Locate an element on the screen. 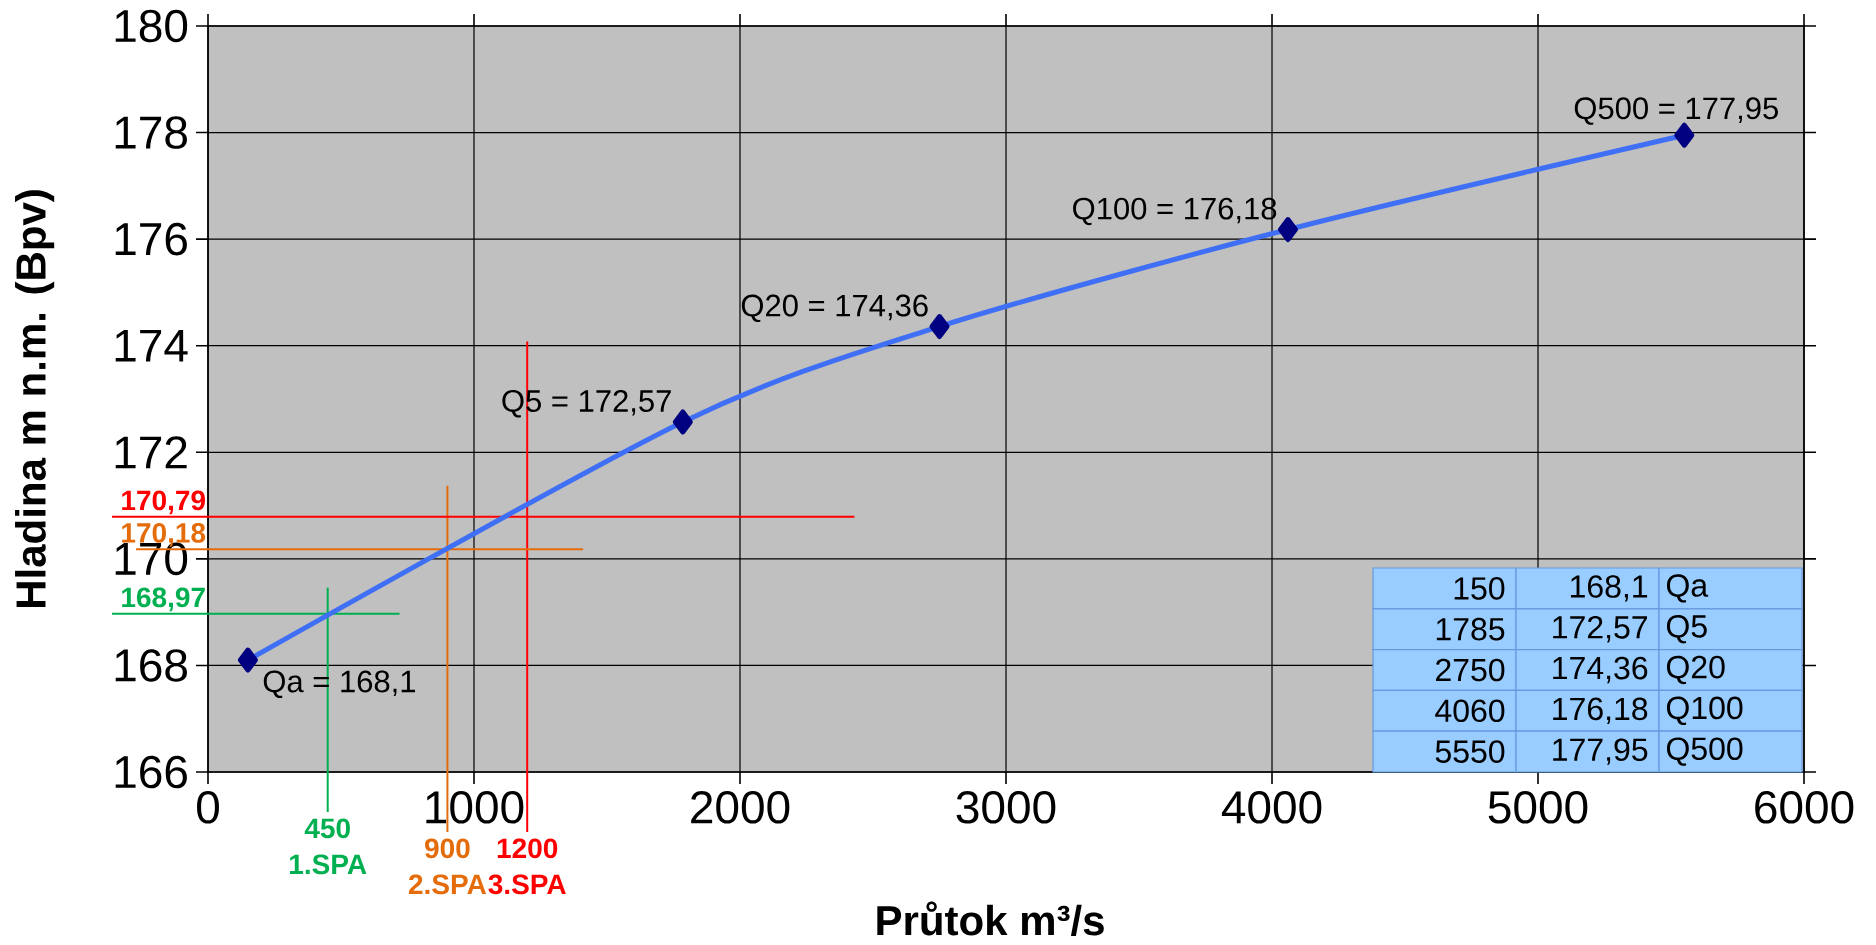 The width and height of the screenshot is (1876, 945). x-tick-label: 4000 is located at coordinates (1271, 807).